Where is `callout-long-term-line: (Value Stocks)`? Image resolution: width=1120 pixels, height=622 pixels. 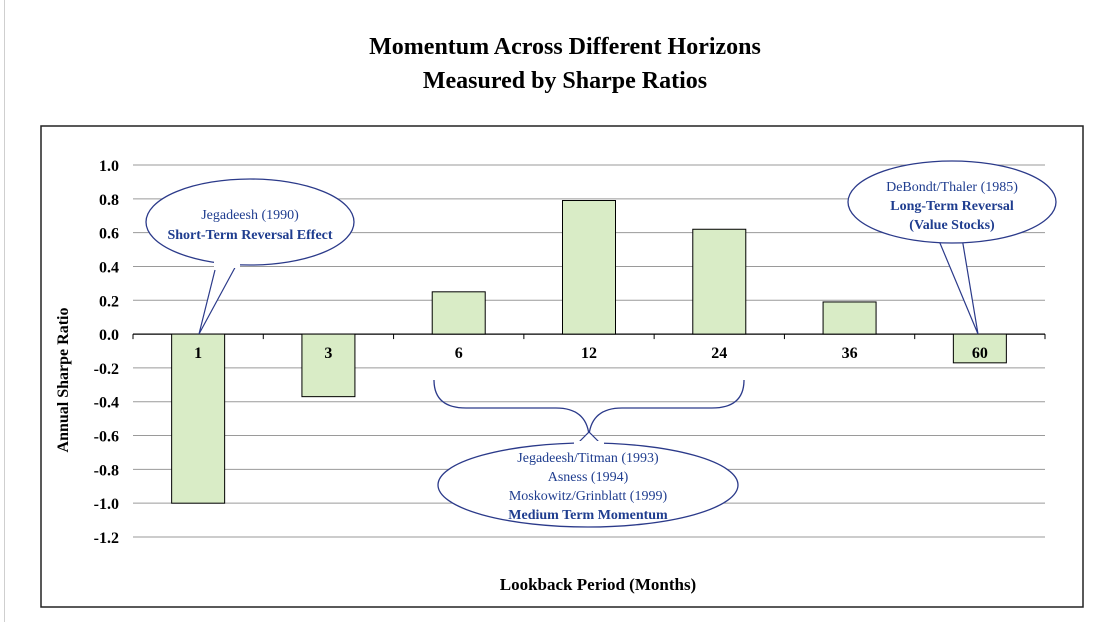 callout-long-term-line: (Value Stocks) is located at coordinates (952, 225).